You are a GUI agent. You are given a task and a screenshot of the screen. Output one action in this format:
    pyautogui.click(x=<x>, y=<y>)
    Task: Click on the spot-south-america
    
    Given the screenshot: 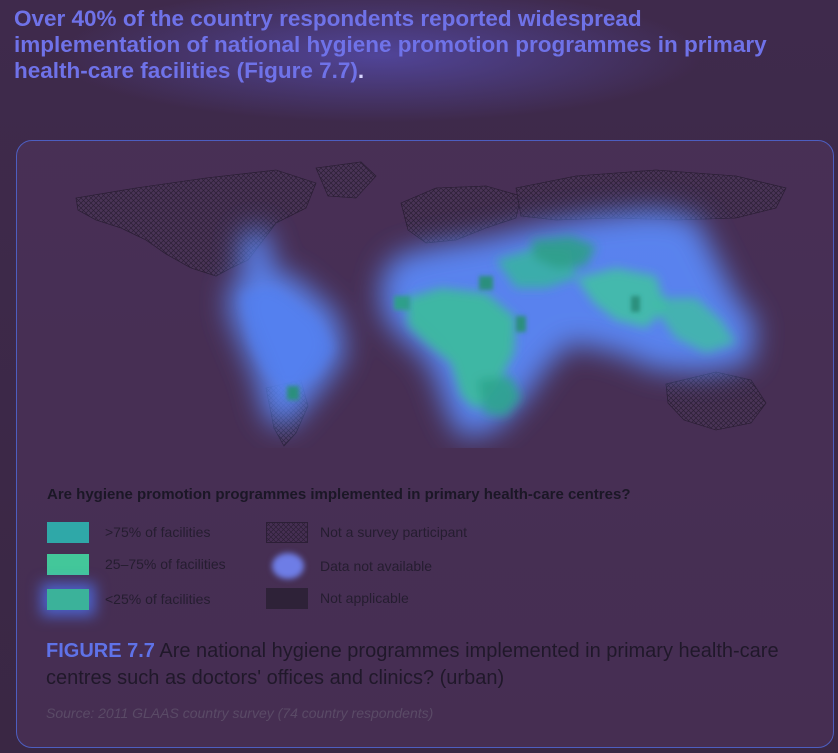 What is the action you would take?
    pyautogui.click(x=293, y=393)
    